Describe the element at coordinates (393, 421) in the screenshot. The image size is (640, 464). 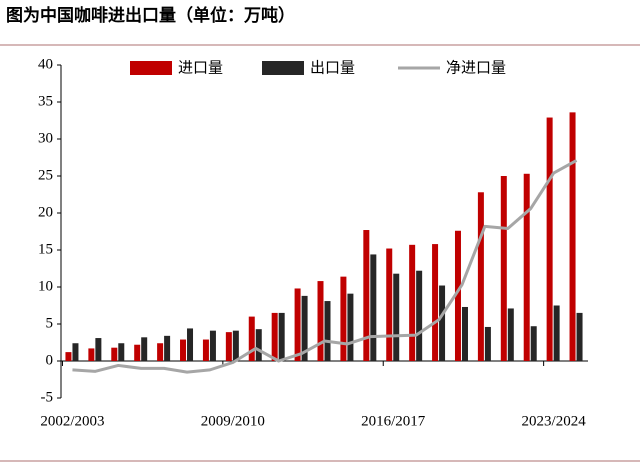
I see `x-tick-label: 2016/2017` at that location.